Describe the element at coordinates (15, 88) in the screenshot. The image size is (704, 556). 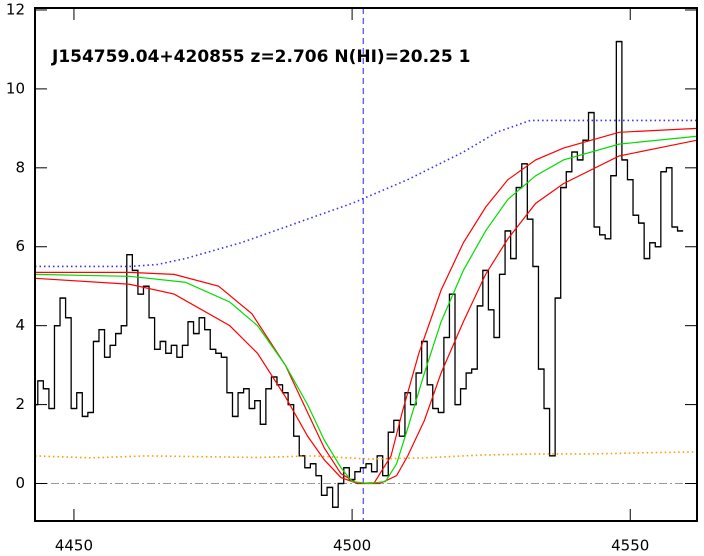
I see `y-tick-label: 10` at that location.